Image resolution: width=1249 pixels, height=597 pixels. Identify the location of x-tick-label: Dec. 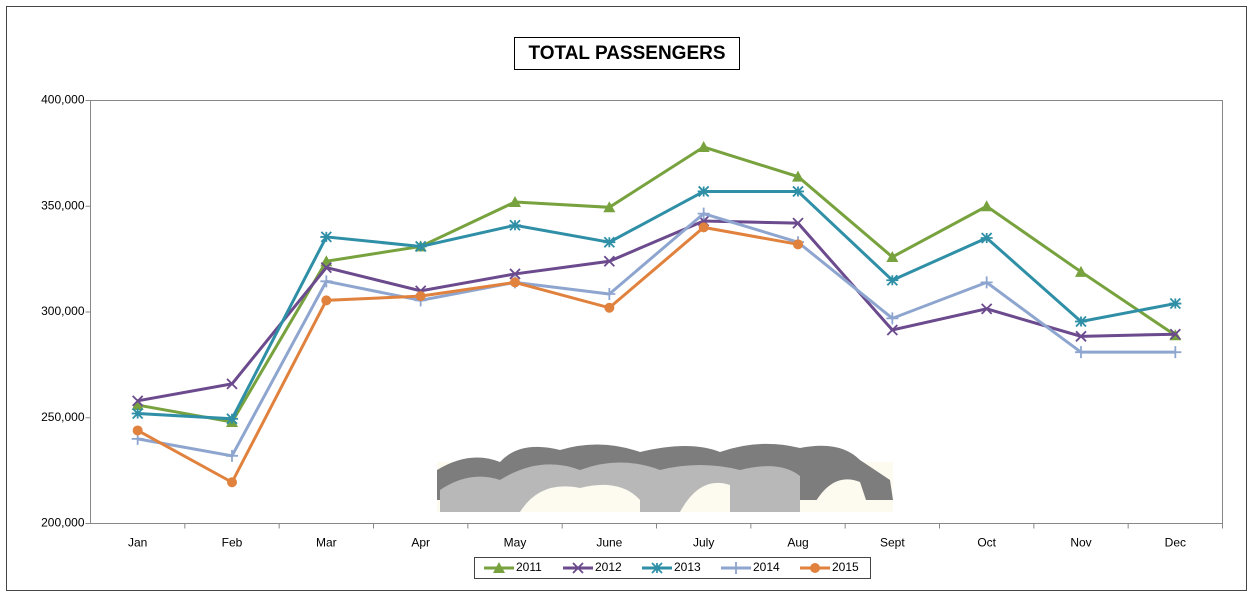
(1175, 543).